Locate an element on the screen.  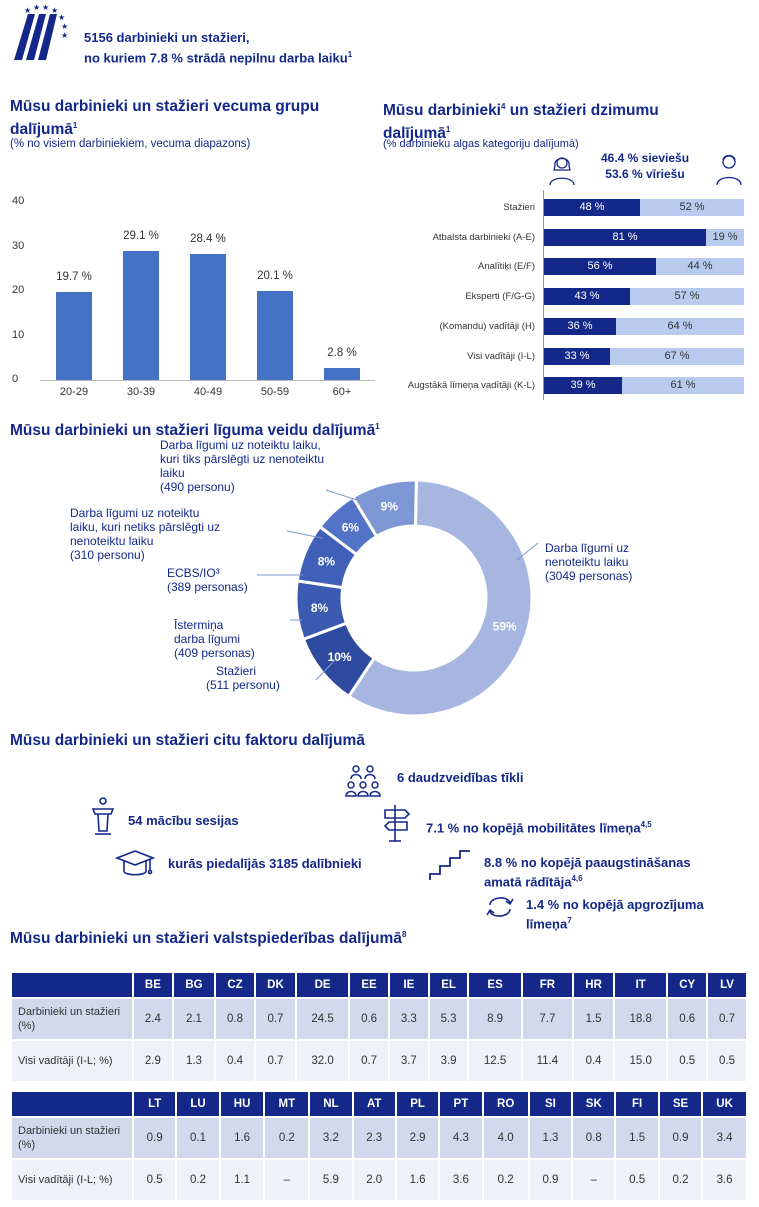
table-cell: 2.0 is located at coordinates (374, 1180).